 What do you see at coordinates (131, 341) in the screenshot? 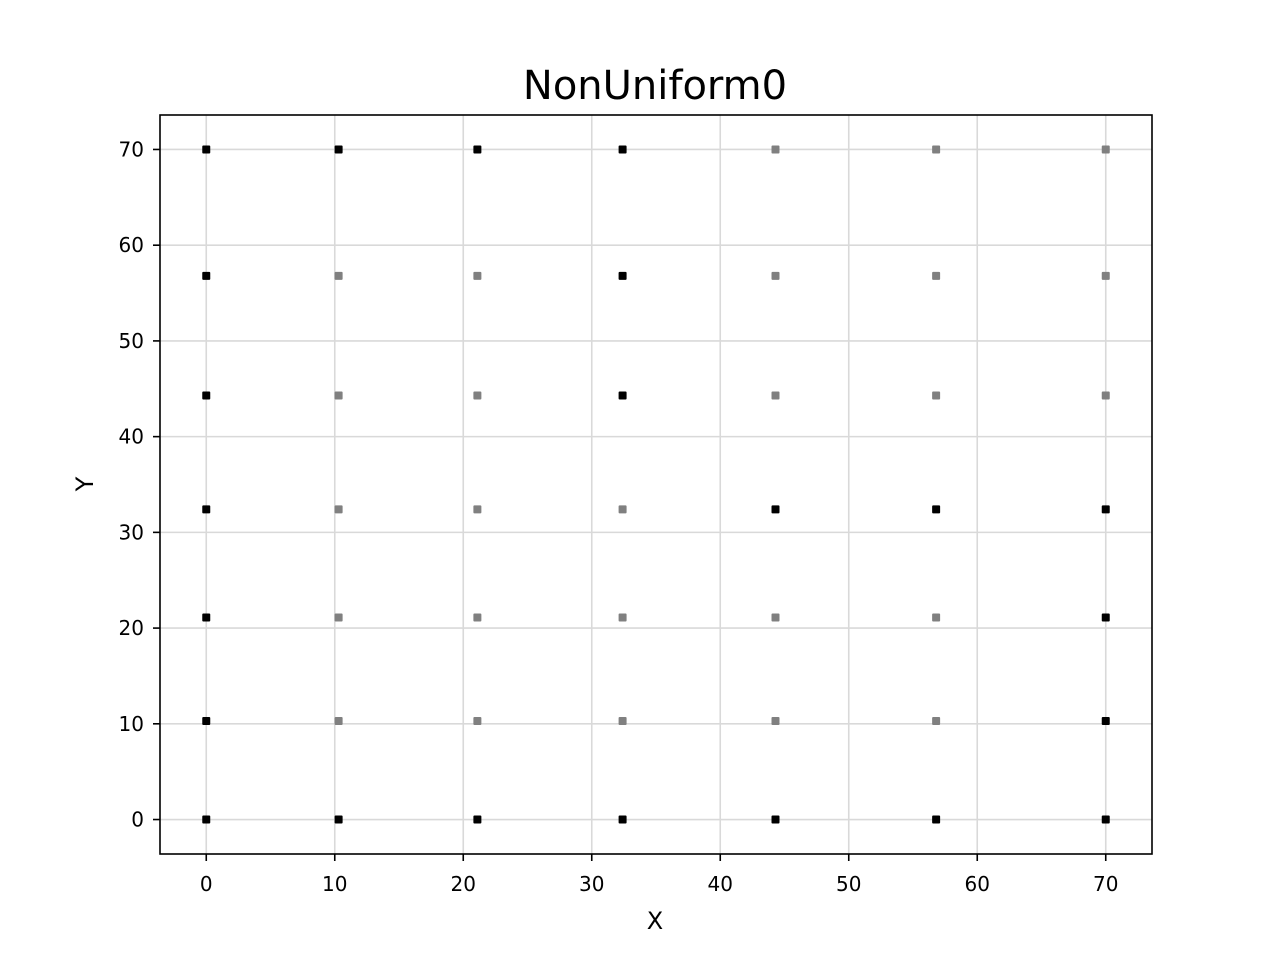
I see `y-tick-label: 50` at bounding box center [131, 341].